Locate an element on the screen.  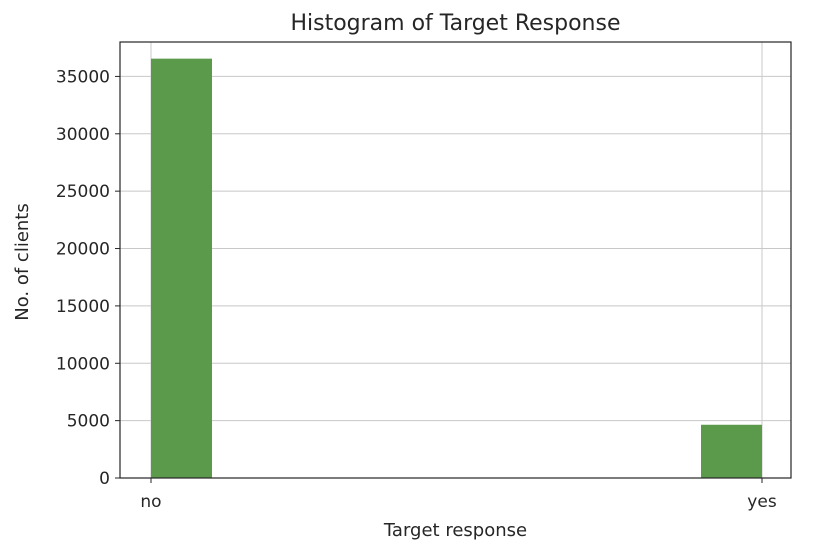
x-axis-ticks: no yes is located at coordinates (458, 495).